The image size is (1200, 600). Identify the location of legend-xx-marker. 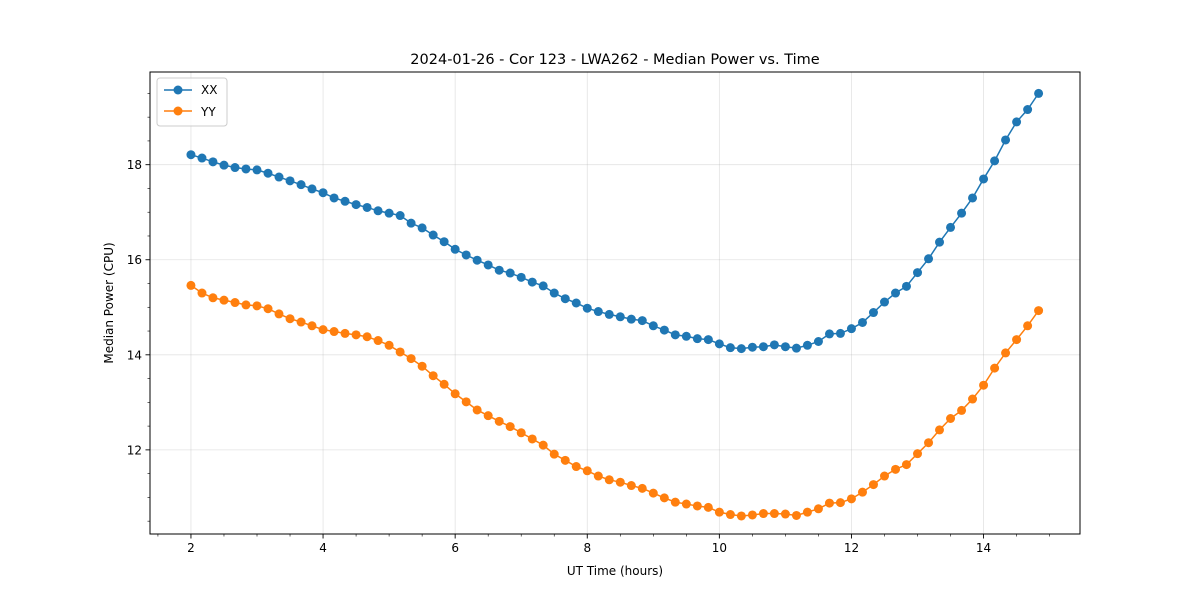
(178, 90).